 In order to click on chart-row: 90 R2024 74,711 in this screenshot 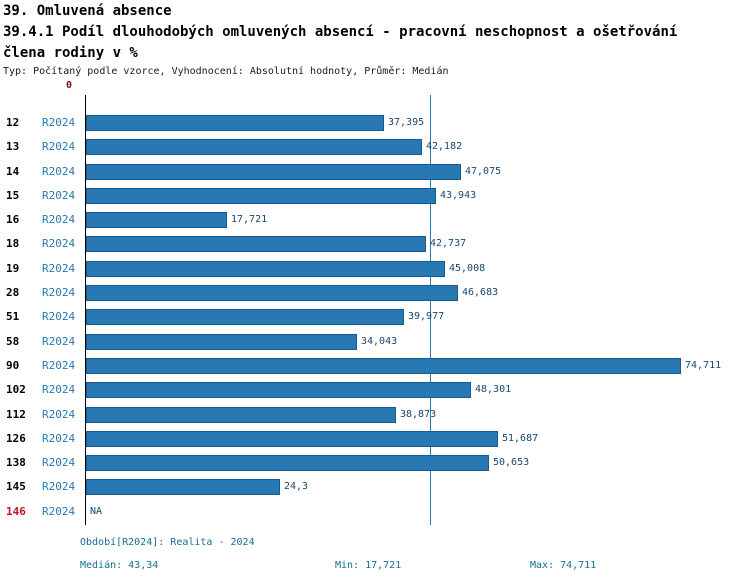, I will do `click(375, 366)`.